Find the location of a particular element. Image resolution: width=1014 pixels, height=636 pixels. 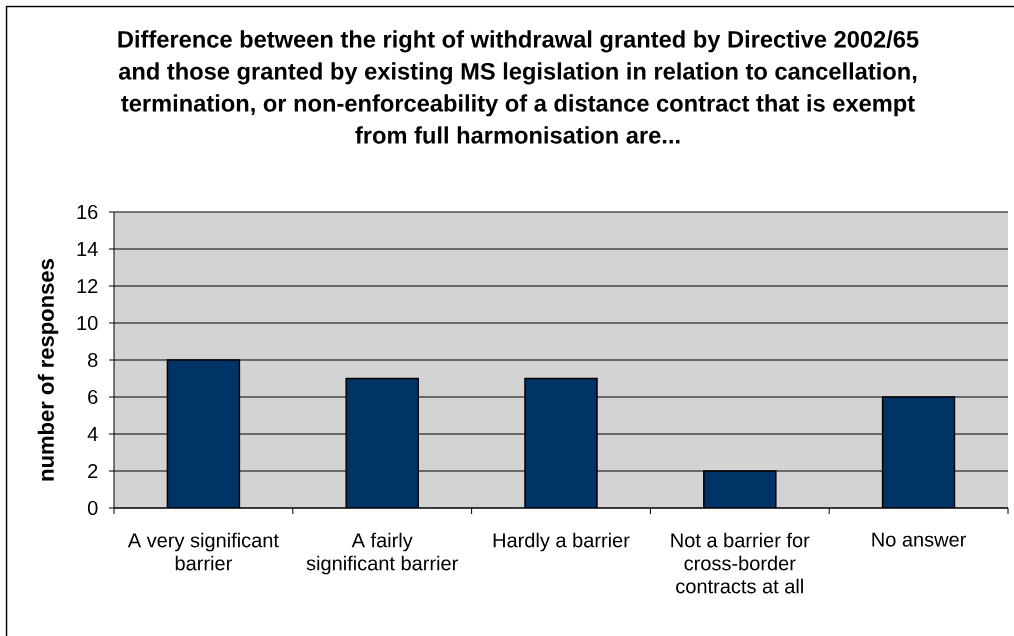

y-tick-label: 0 is located at coordinates (92, 508).